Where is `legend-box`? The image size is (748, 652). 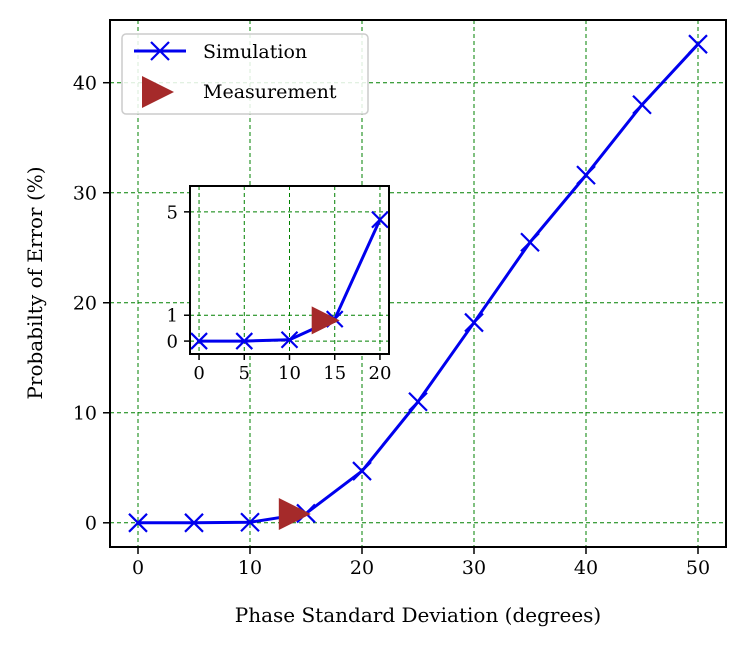
legend-box is located at coordinates (245, 74).